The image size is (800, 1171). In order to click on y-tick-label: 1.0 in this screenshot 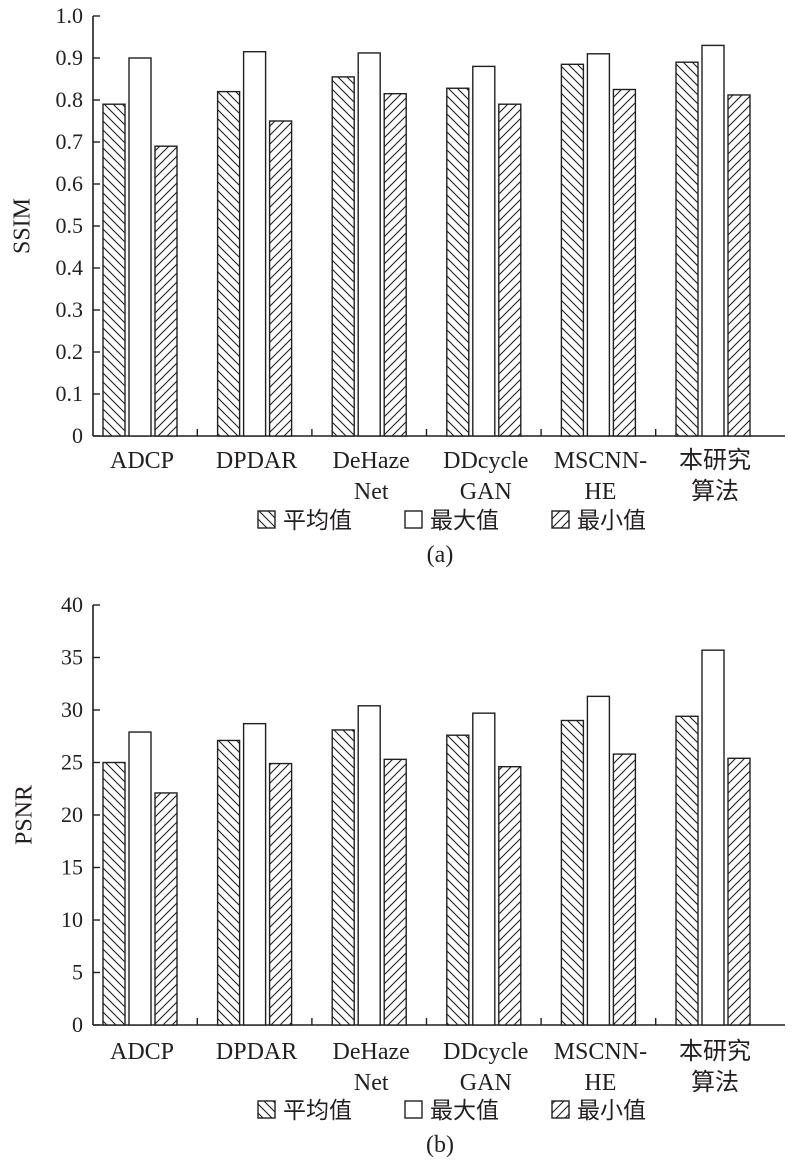, I will do `click(70, 15)`.